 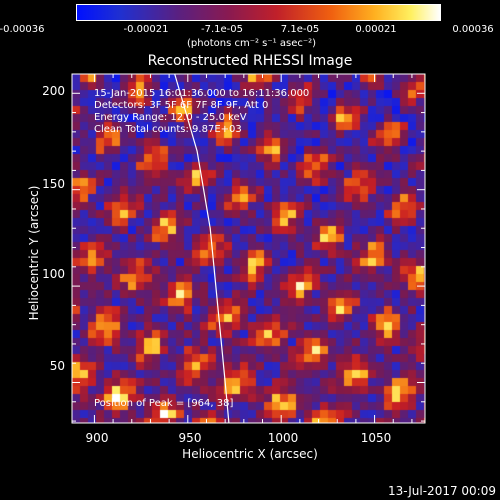 I want to click on colorbar-tick: -7.1e-05, so click(x=222, y=29).